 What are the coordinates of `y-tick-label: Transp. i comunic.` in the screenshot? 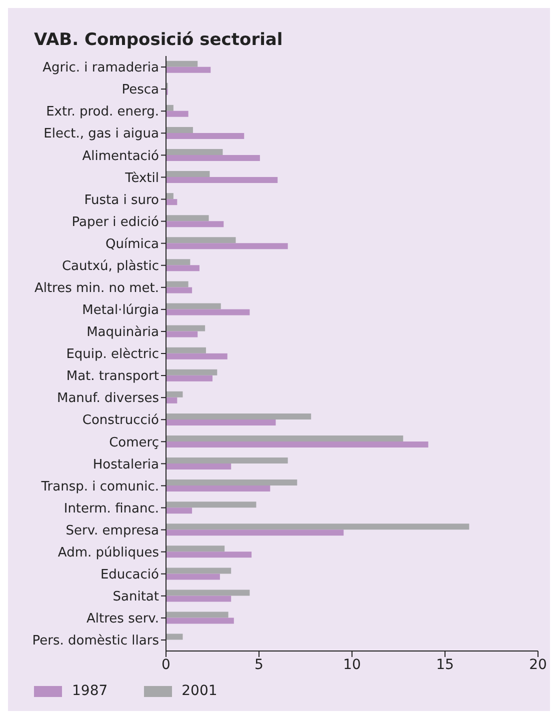 It's located at (99, 486).